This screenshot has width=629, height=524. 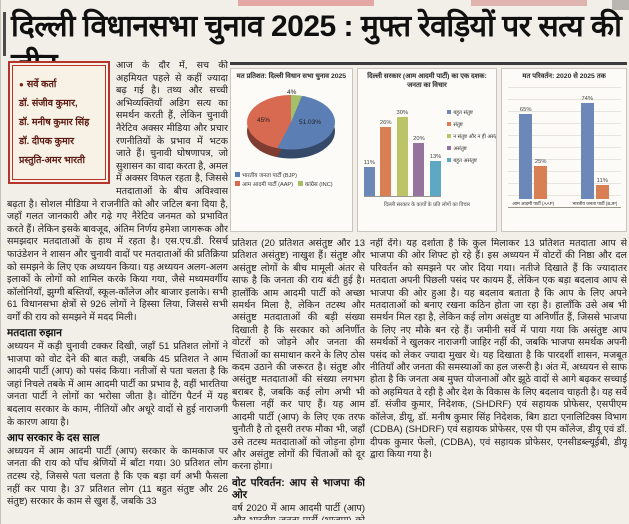 What do you see at coordinates (419, 139) in the screenshot?
I see `bar-value-label: 20%` at bounding box center [419, 139].